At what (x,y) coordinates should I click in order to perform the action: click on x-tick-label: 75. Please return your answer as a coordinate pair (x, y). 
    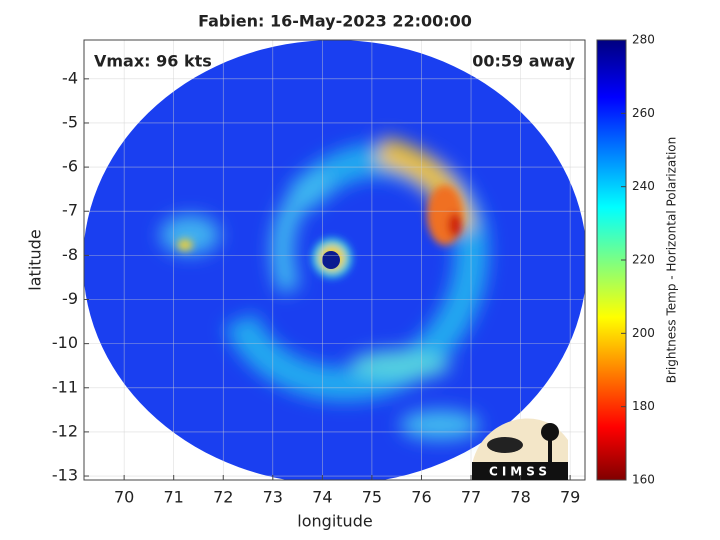
    Looking at the image, I should click on (372, 497).